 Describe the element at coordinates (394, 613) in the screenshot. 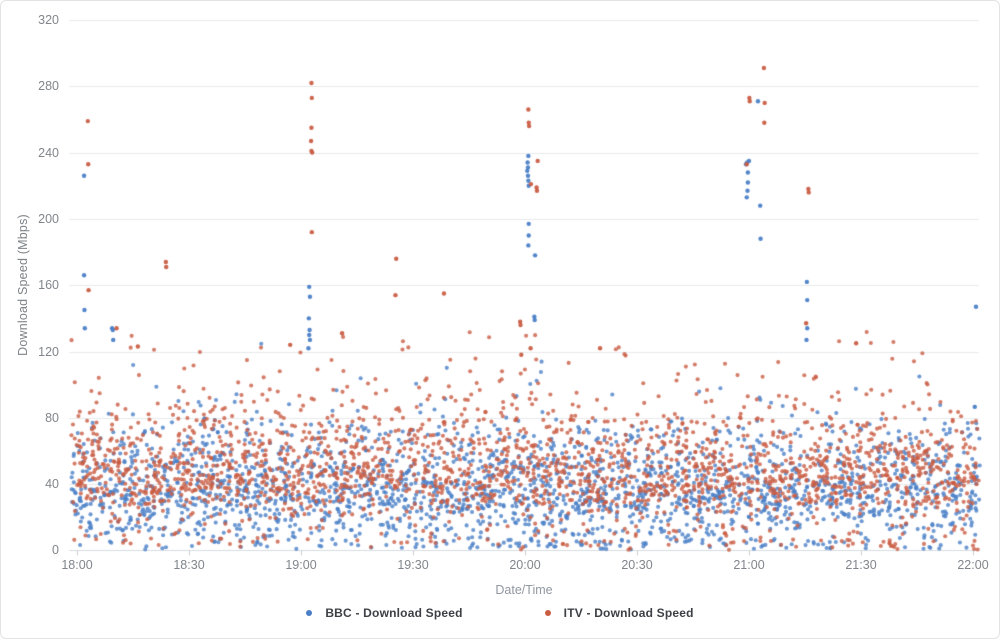

I see `legend-label-bbc: BBC - Download Speed` at that location.